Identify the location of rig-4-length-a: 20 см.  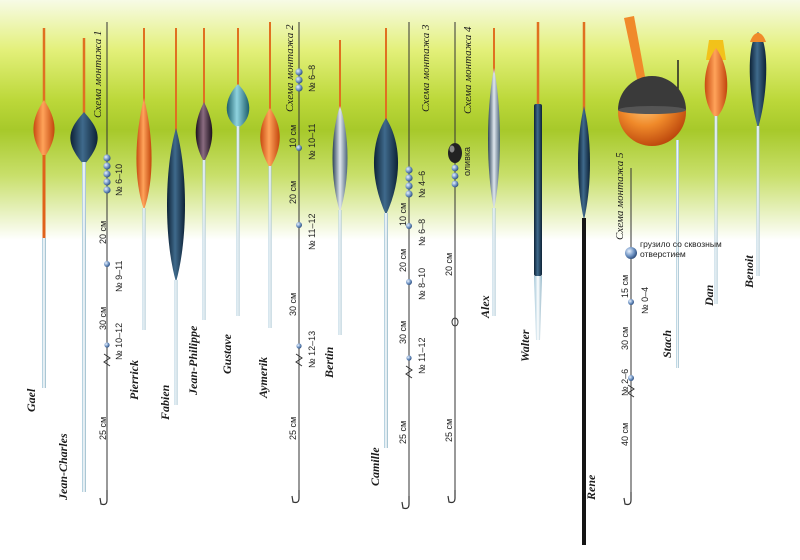
(449, 264).